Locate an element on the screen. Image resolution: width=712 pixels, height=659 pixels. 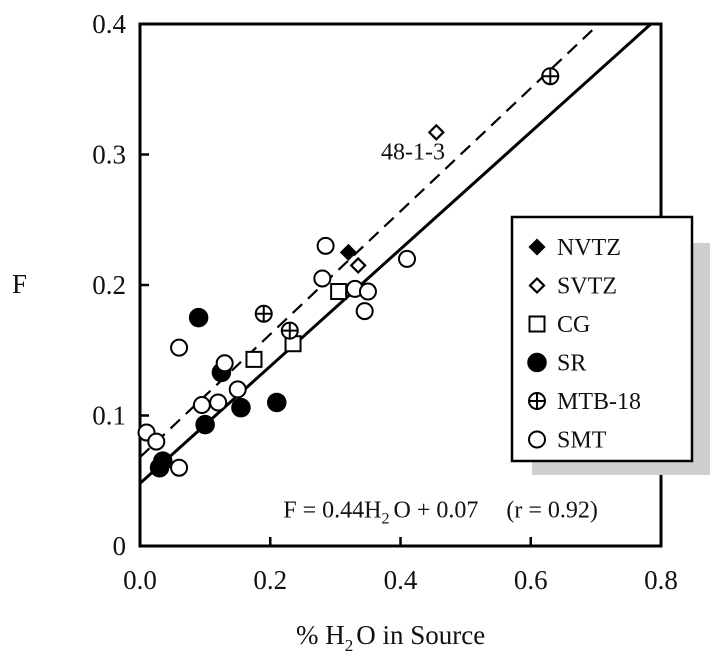
legend-marker-smt is located at coordinates (537, 439).